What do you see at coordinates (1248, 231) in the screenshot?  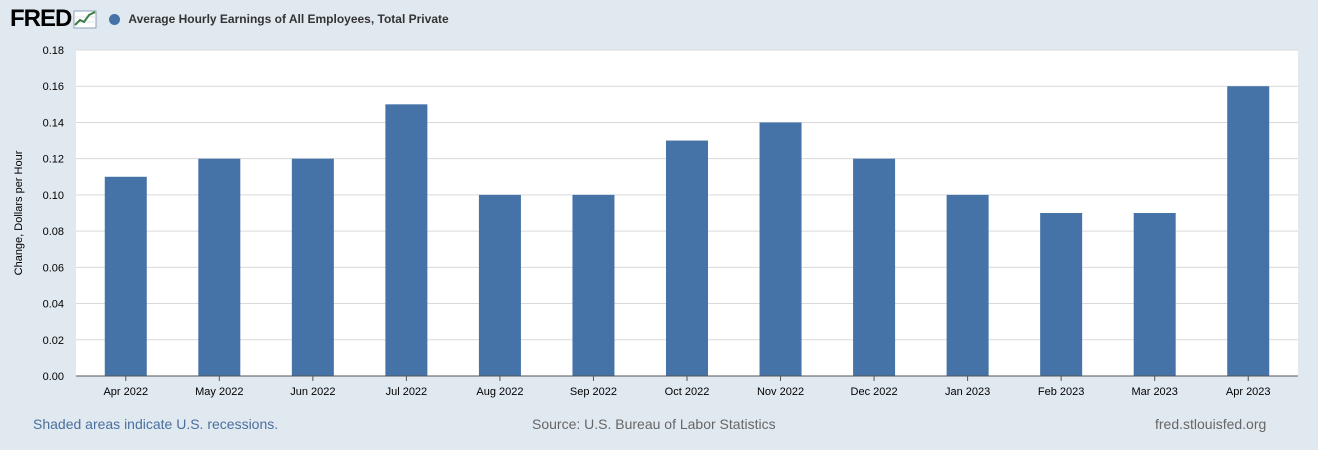 I see `bar-apr-2023` at bounding box center [1248, 231].